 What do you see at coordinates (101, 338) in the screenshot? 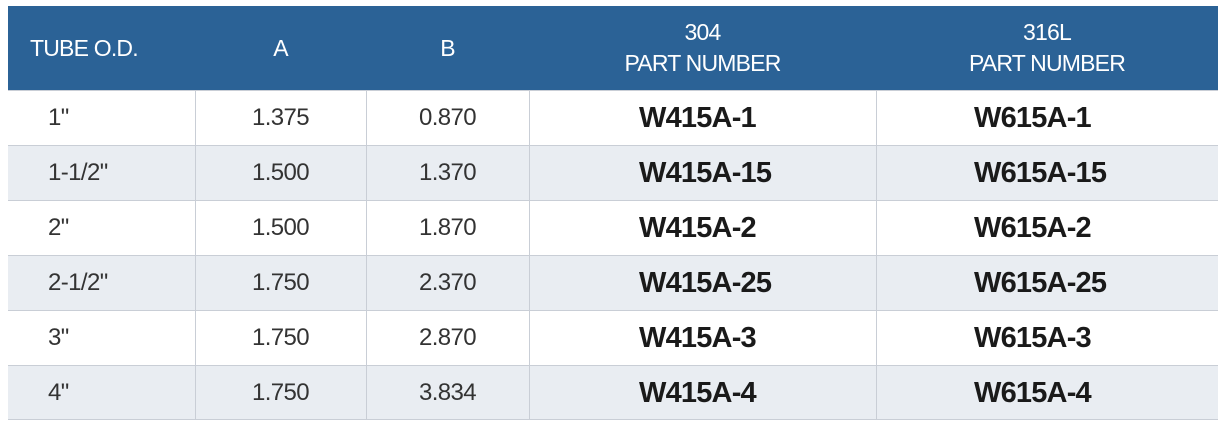
I see `data-cell: 3"` at bounding box center [101, 338].